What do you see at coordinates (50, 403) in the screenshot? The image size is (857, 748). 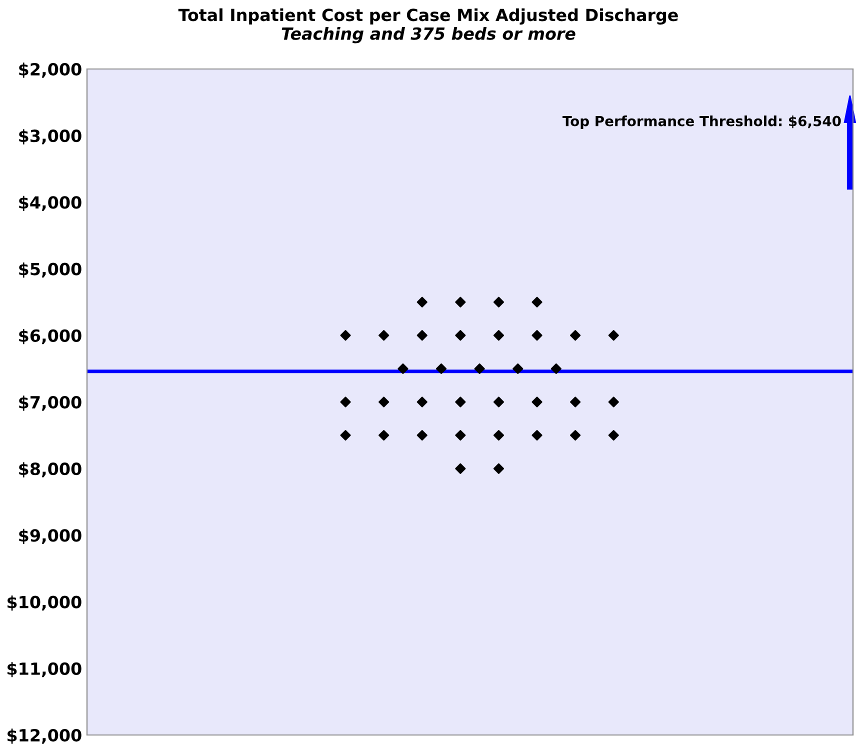 I see `y-tick-label: $7,000` at bounding box center [50, 403].